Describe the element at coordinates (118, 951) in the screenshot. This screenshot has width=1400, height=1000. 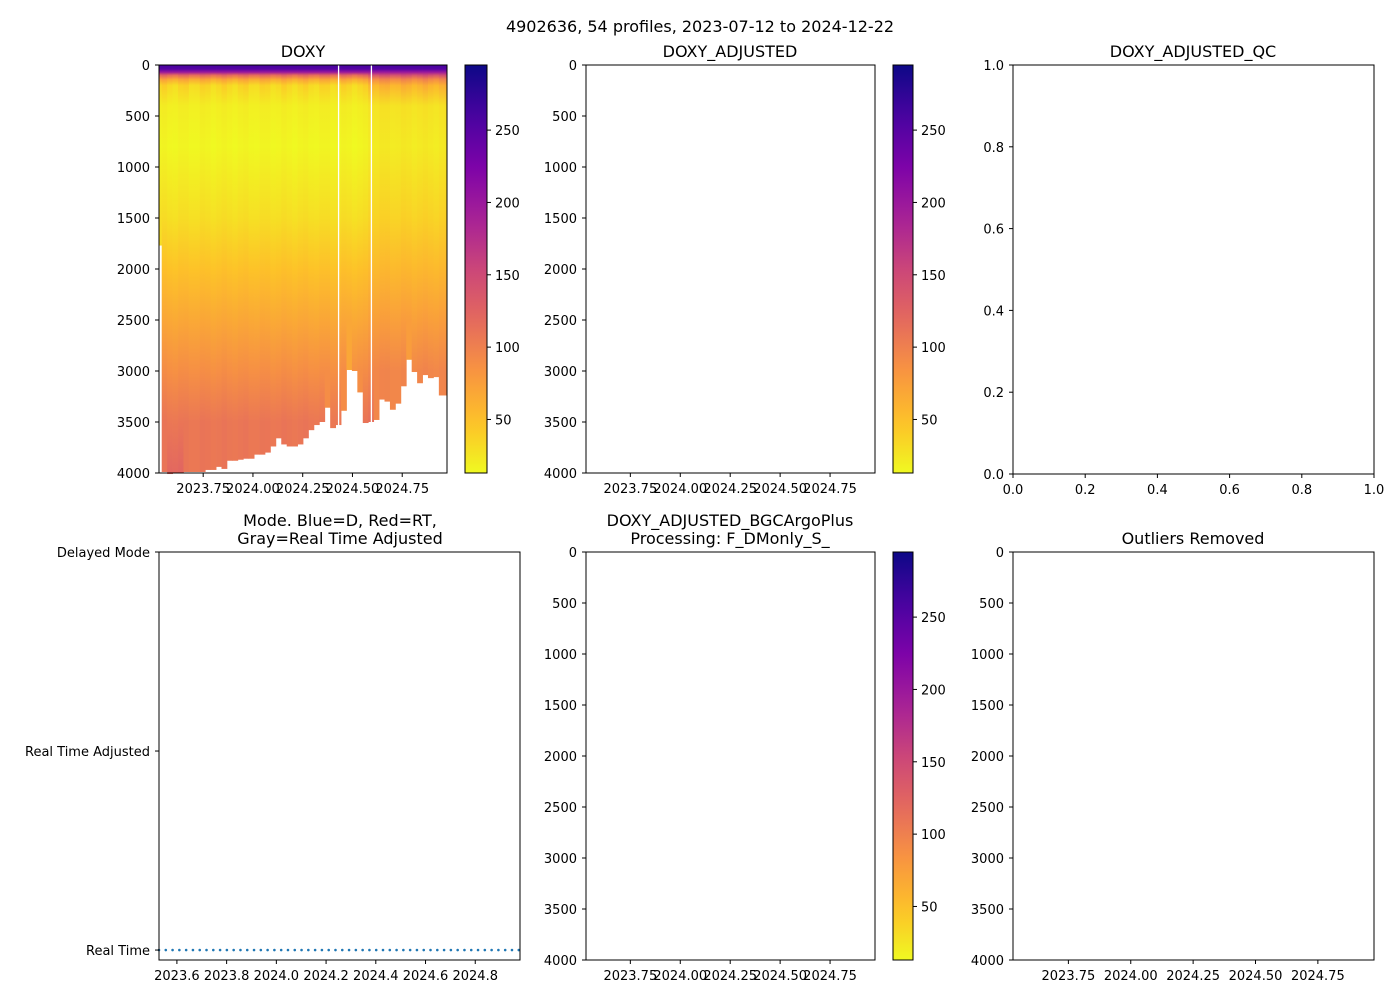
I see `y-tick-label: Real Time` at that location.